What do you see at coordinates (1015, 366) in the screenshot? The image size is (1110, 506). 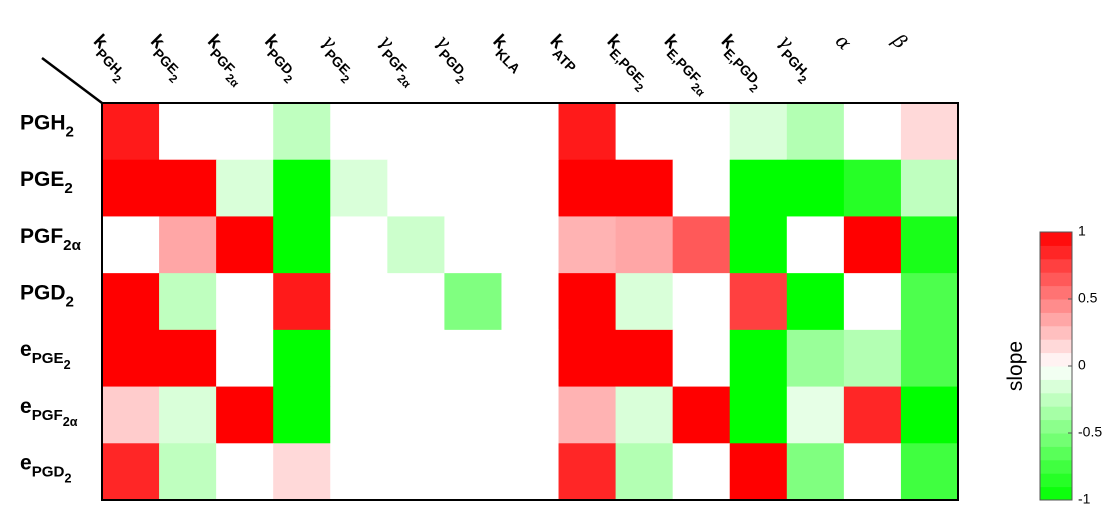 I see `colorbar-label: slope` at bounding box center [1015, 366].